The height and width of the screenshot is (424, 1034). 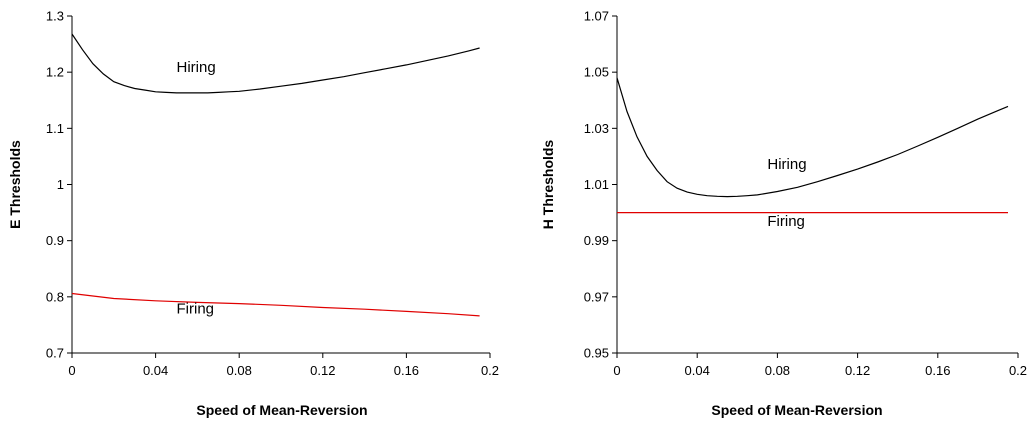 What do you see at coordinates (596, 296) in the screenshot?
I see `y-tick-label: 0.97` at bounding box center [596, 296].